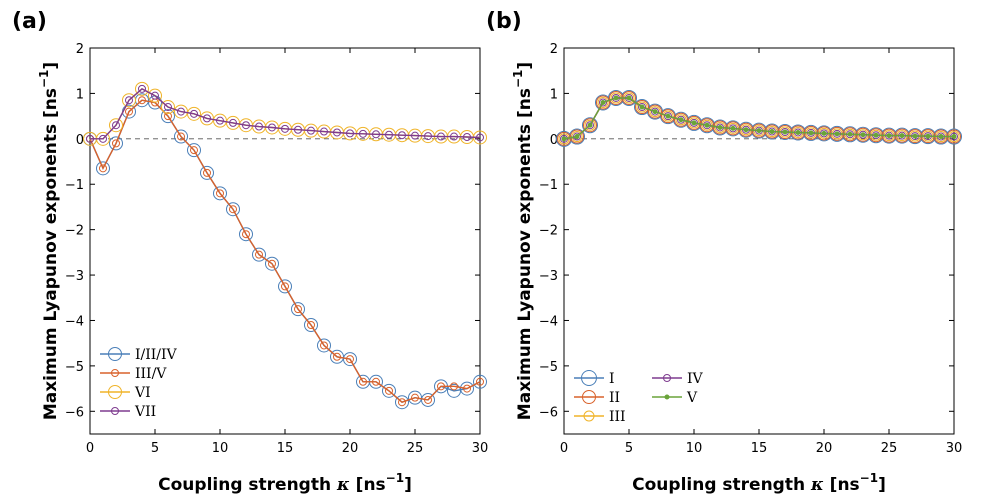  What do you see at coordinates (74, 367) in the screenshot?
I see `y-tick-label: −5` at bounding box center [74, 367].